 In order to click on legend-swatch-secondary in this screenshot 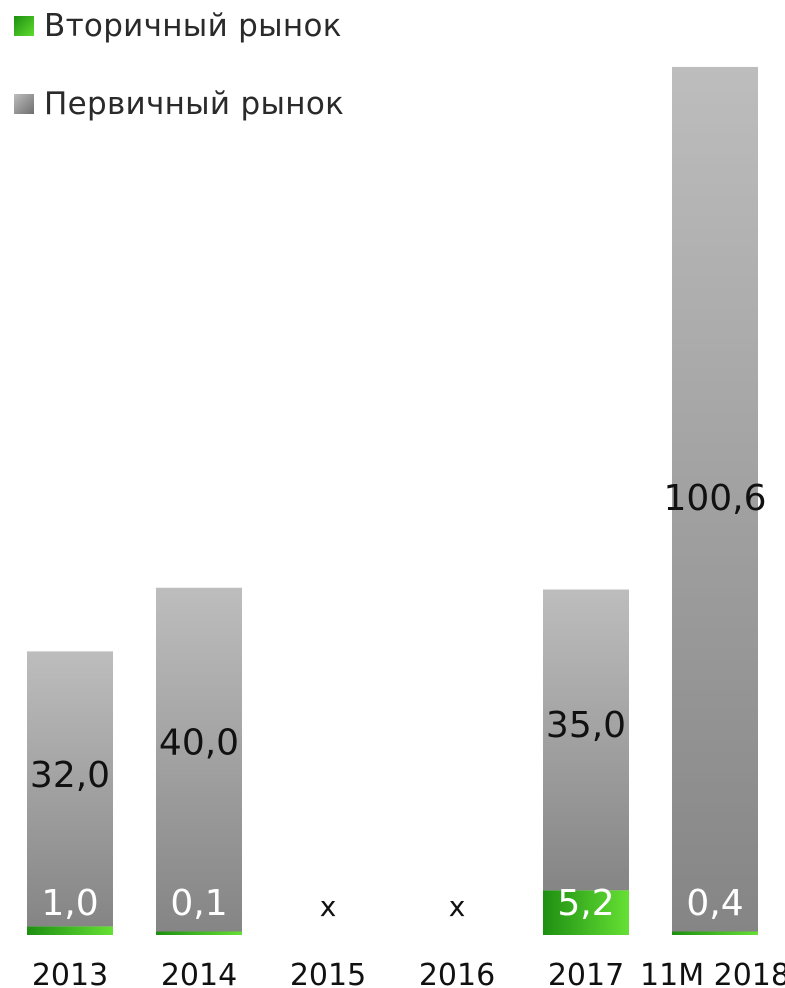, I will do `click(24, 26)`.